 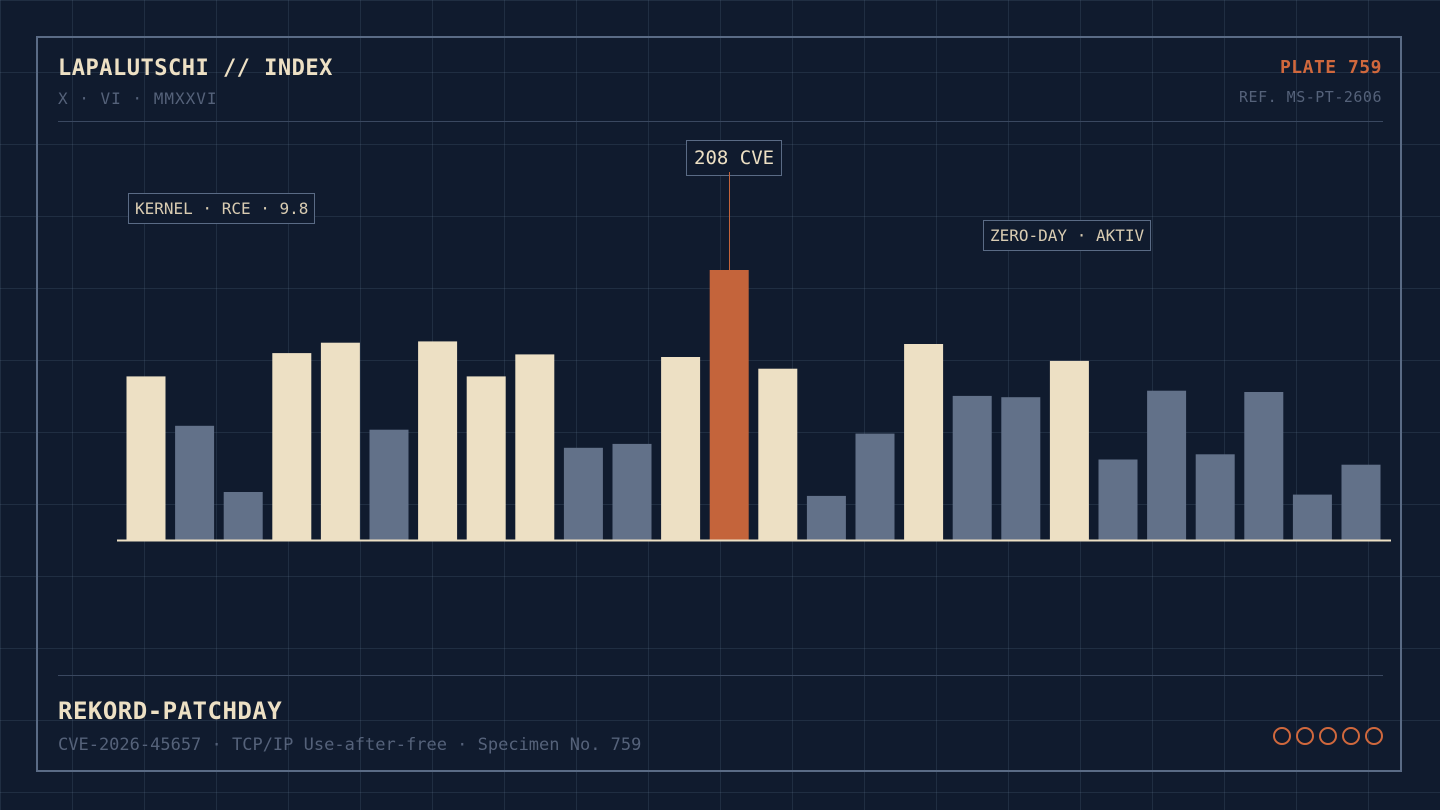 I want to click on reference-code: REF. MS-PT-2606, so click(x=1310, y=97).